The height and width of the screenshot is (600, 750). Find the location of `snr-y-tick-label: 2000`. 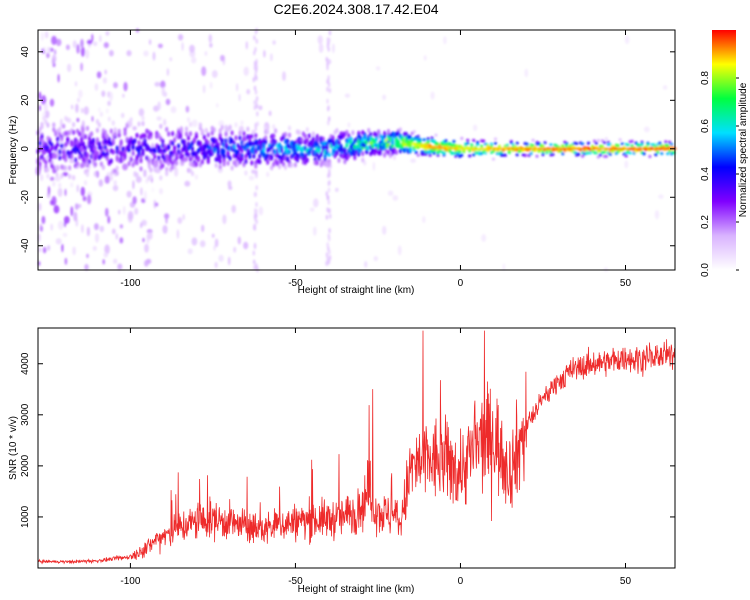

snr-y-tick-label: 2000 is located at coordinates (25, 465).